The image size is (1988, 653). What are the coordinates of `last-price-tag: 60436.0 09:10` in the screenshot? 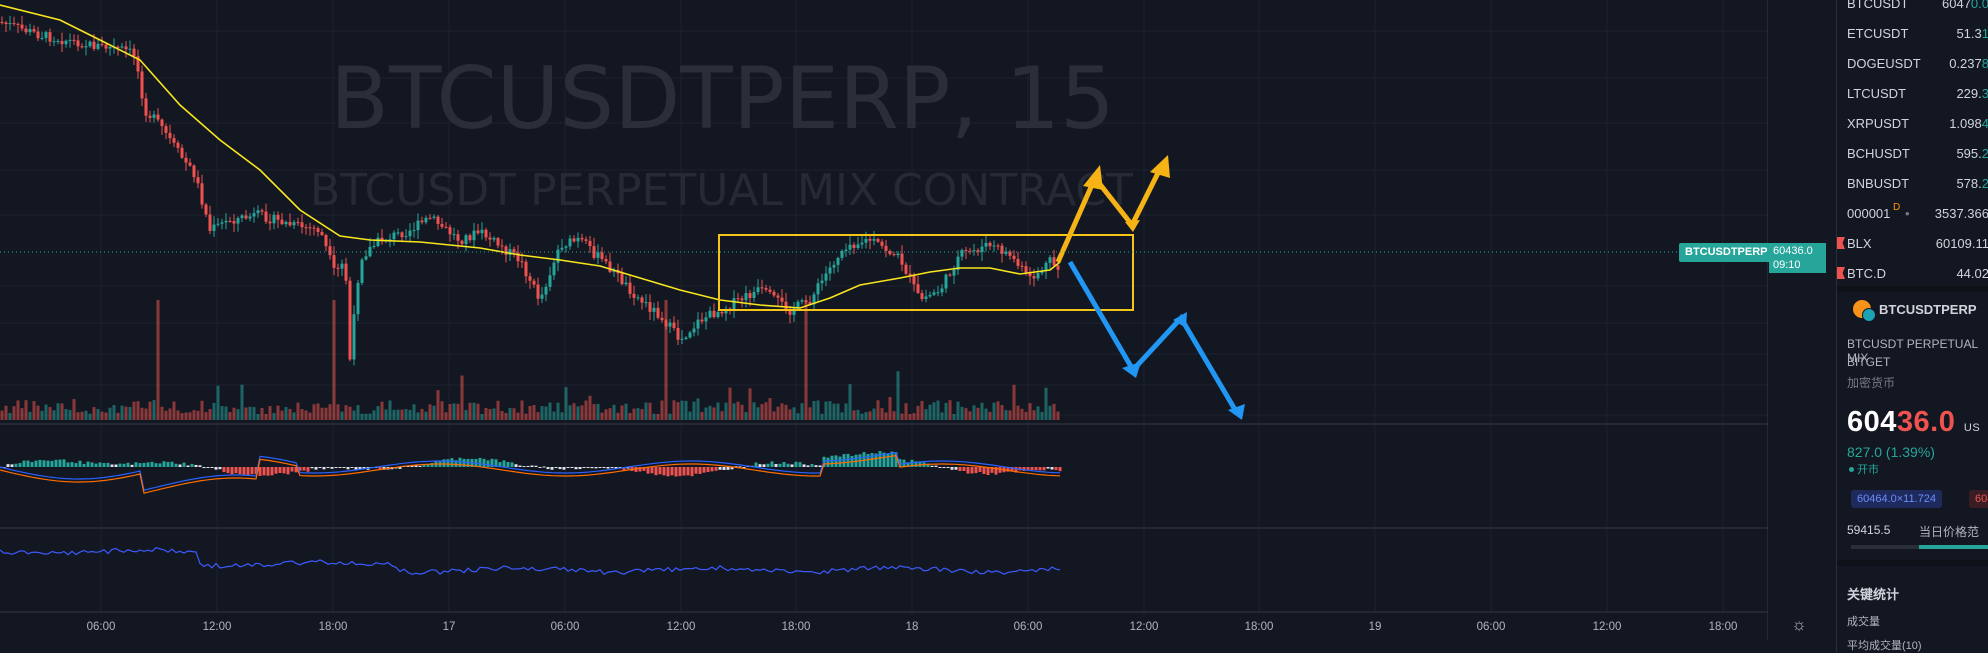 It's located at (1797, 258).